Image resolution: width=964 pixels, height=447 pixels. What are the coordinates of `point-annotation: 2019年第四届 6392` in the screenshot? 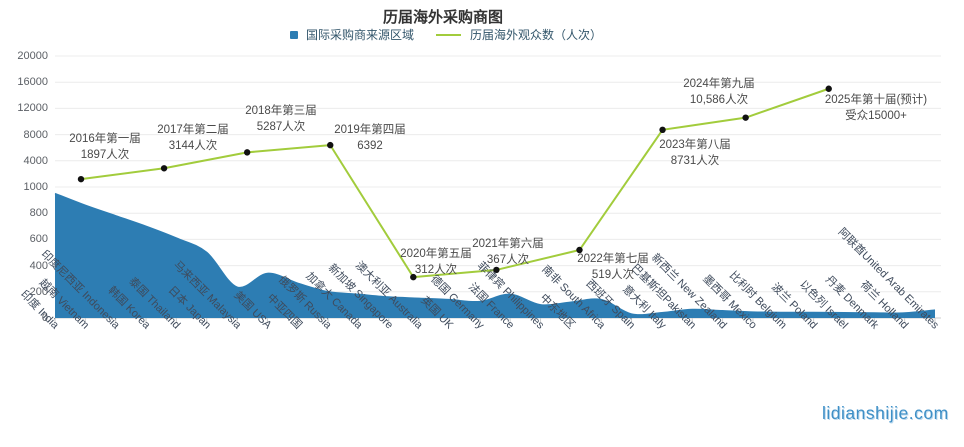 It's located at (370, 138).